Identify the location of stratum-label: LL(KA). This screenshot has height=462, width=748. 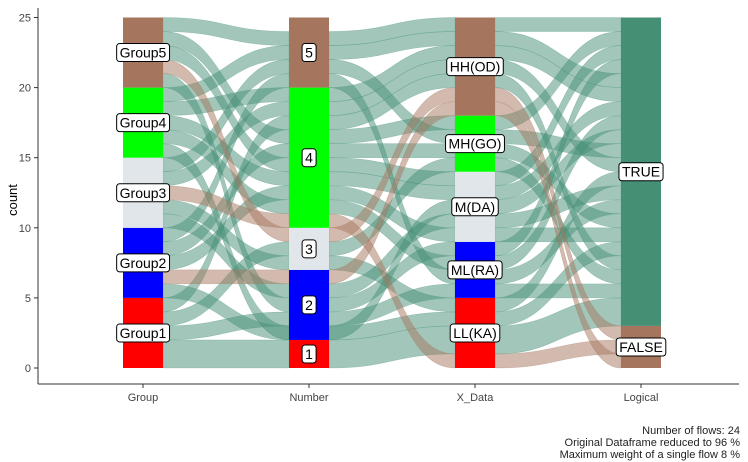
(475, 333).